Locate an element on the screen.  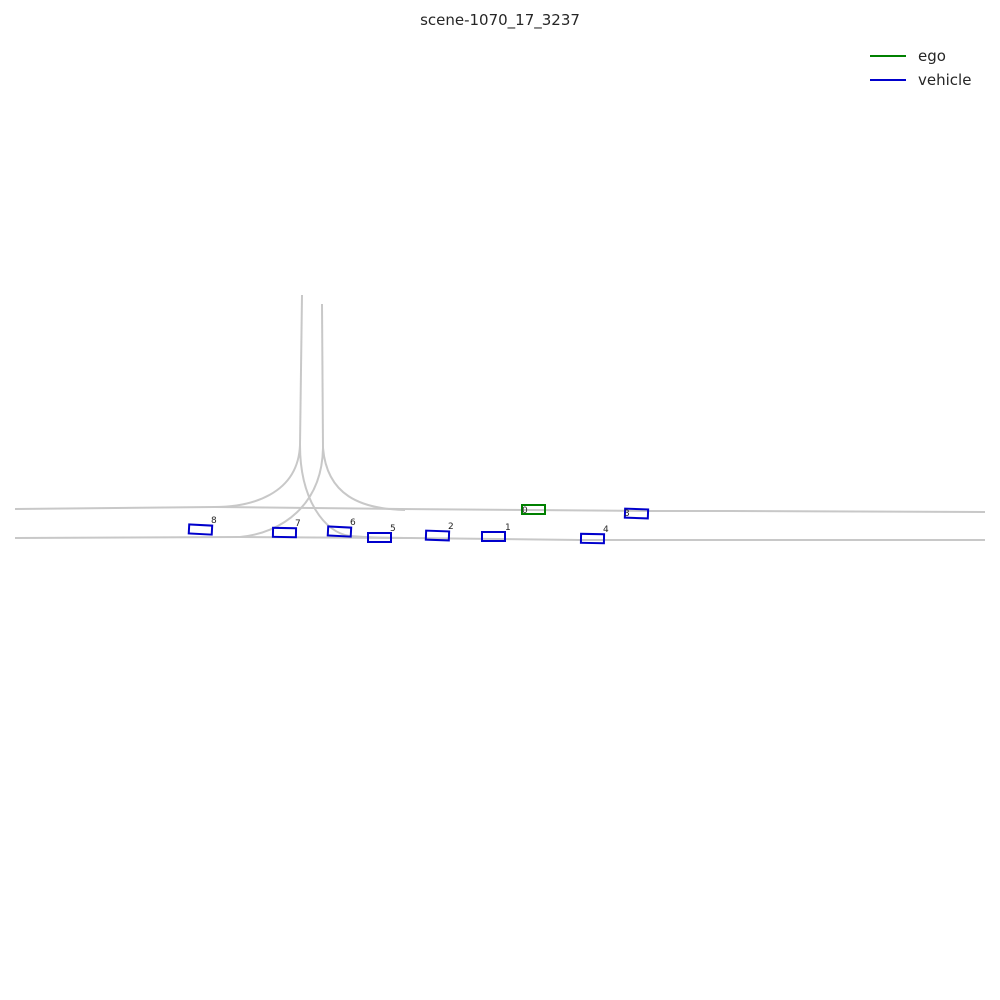
legend: ego vehicle is located at coordinates (925, 68).